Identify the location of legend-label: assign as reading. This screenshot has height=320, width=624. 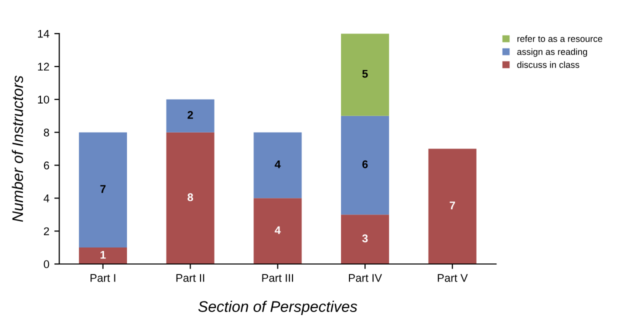
(552, 52).